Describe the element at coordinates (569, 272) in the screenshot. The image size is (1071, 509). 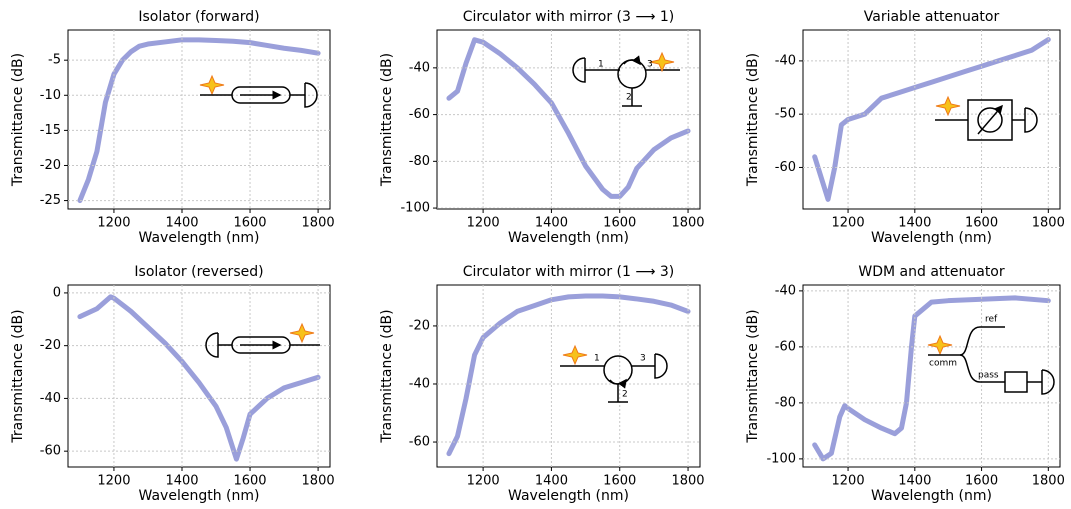
I see `chart-title: Circulator with mirror (1 ⟶ 3)` at that location.